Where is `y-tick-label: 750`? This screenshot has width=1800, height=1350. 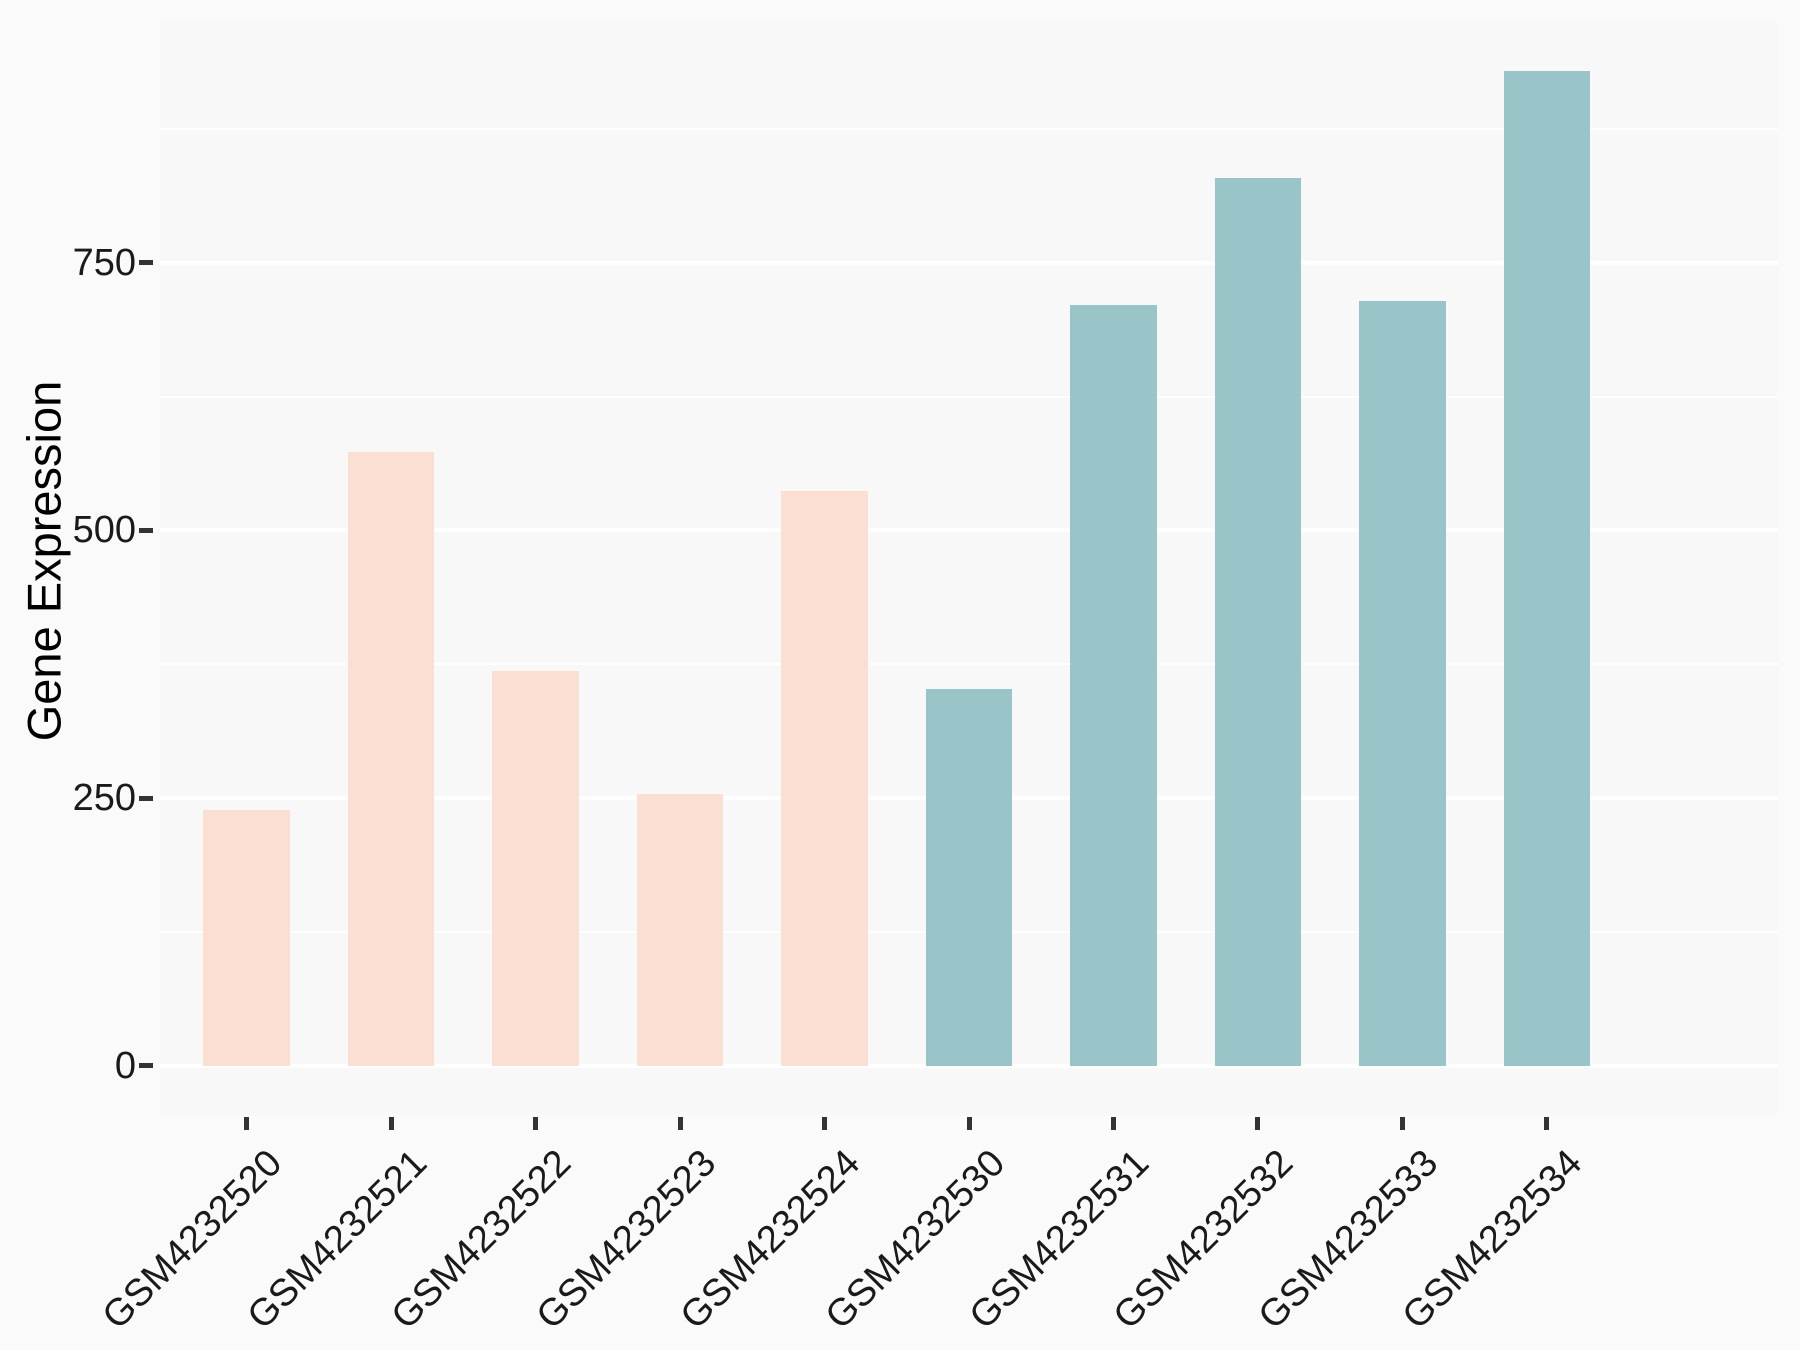
y-tick-label: 750 is located at coordinates (104, 262).